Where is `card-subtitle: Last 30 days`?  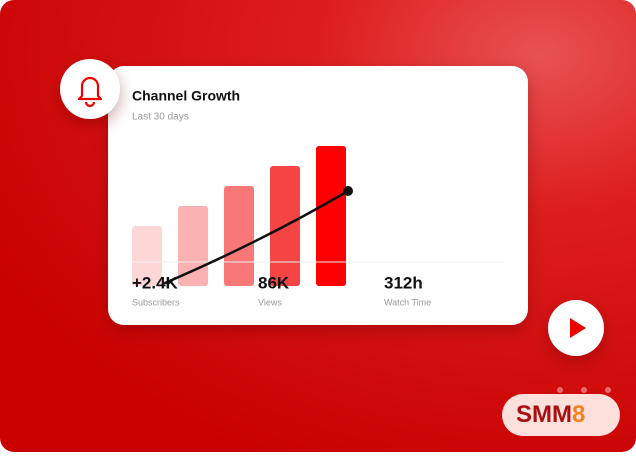
card-subtitle: Last 30 days is located at coordinates (160, 117).